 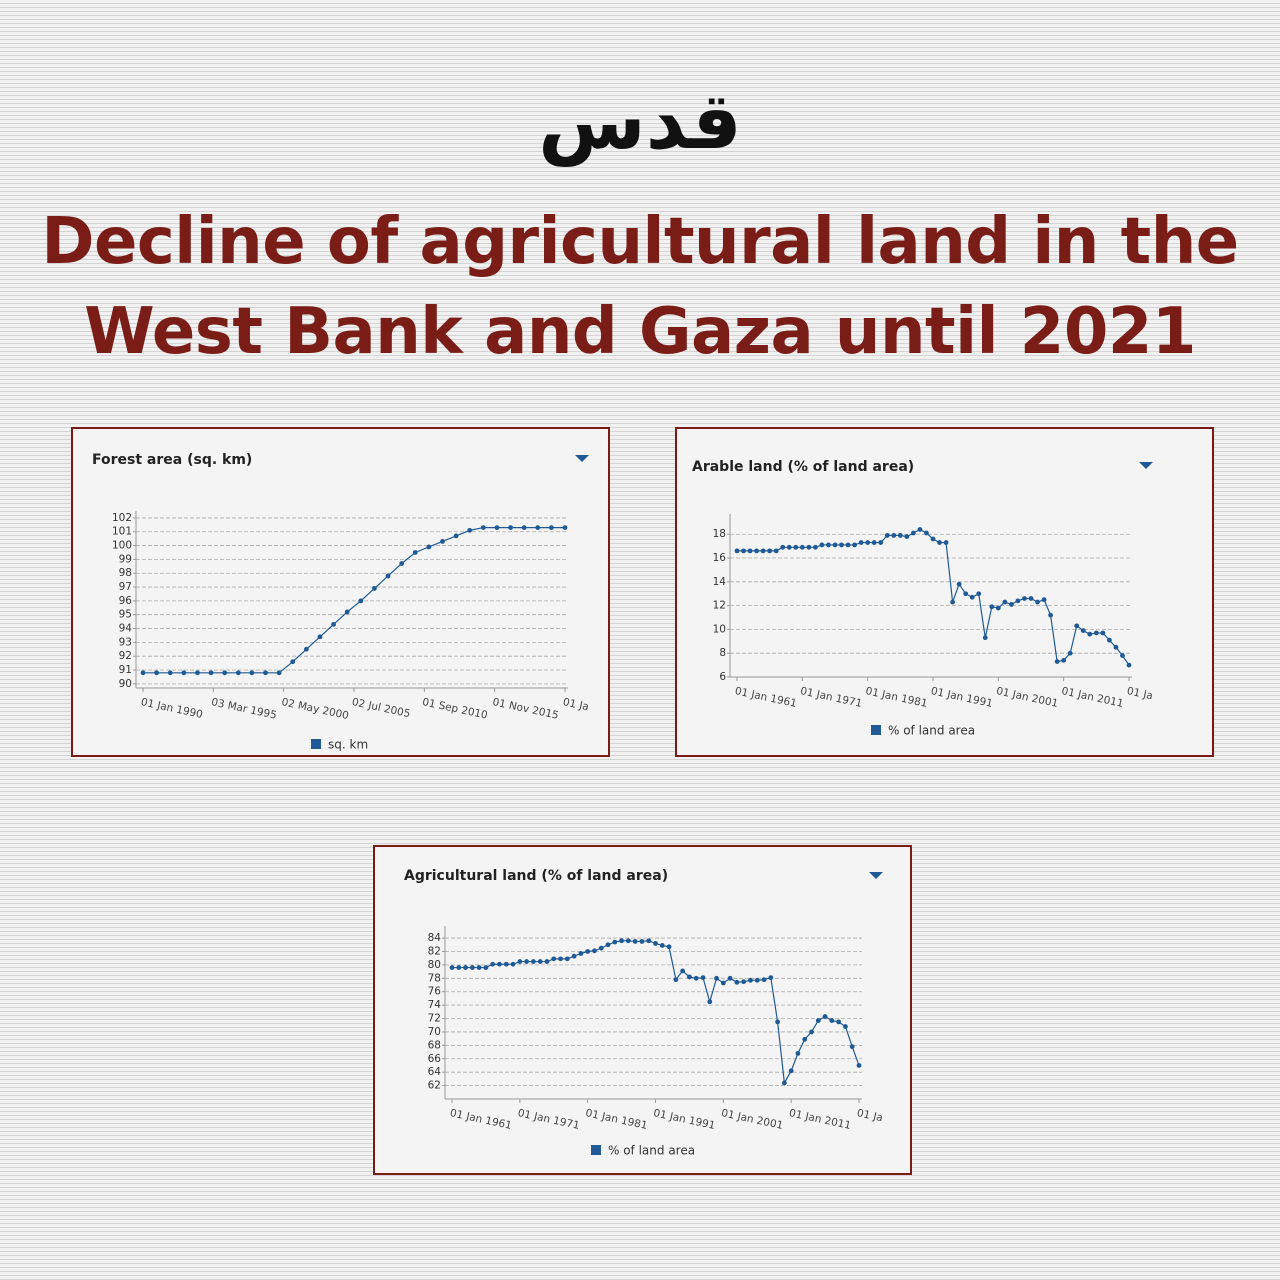 What do you see at coordinates (435, 992) in the screenshot?
I see `y-tick-label: 76` at bounding box center [435, 992].